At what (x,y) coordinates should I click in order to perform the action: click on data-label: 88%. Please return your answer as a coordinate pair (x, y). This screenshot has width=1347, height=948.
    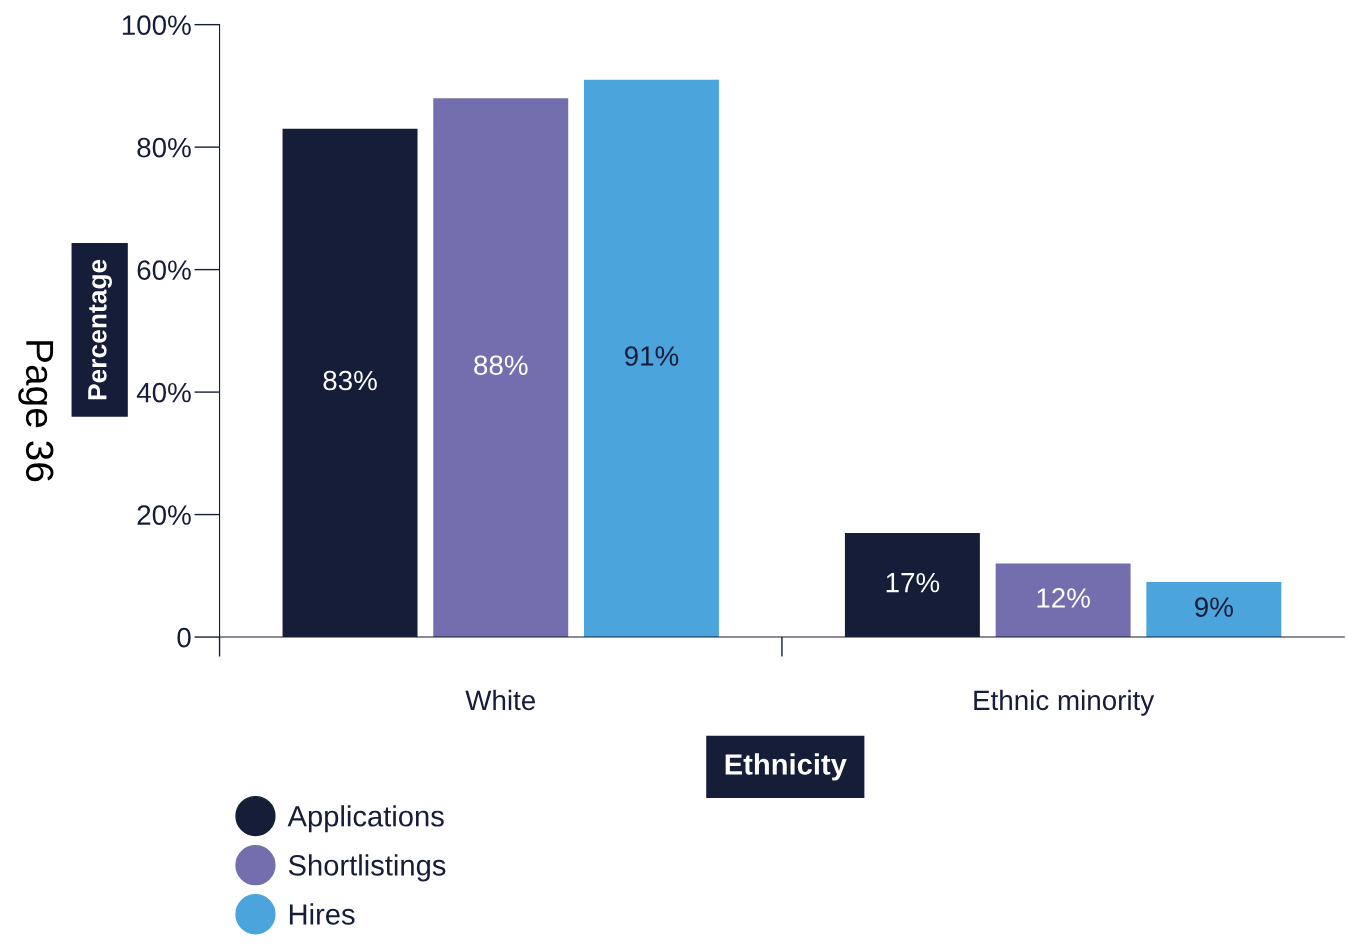
    Looking at the image, I should click on (501, 365).